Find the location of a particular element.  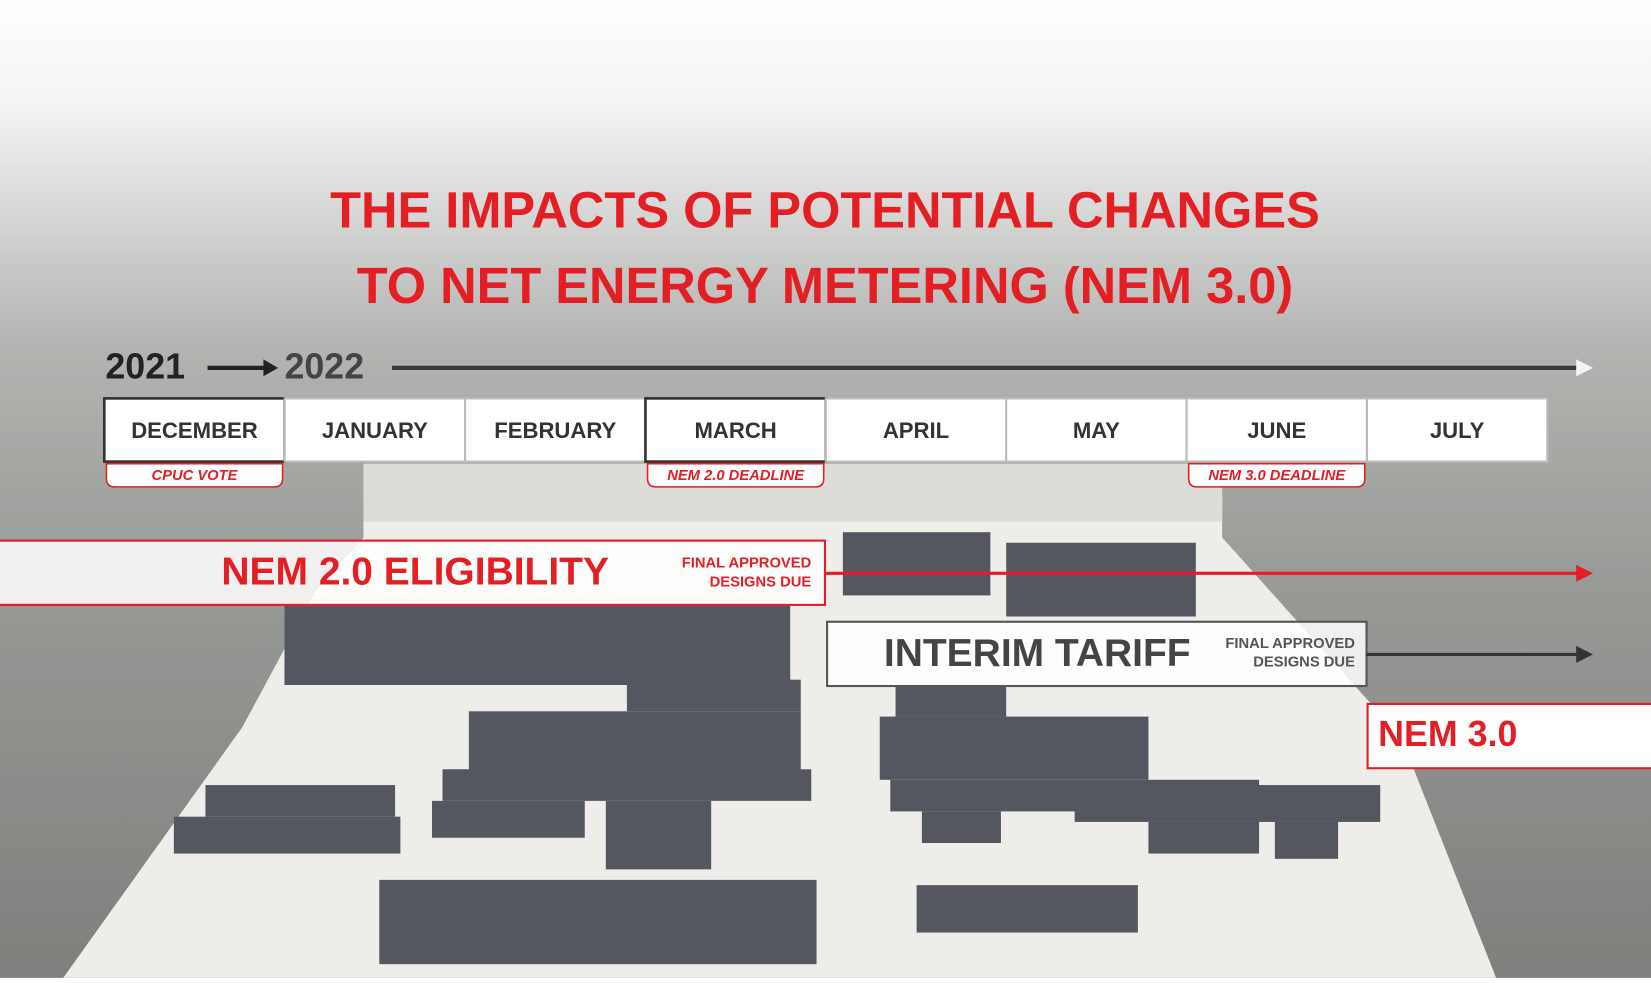

month-label: FEBRUARY is located at coordinates (555, 430).